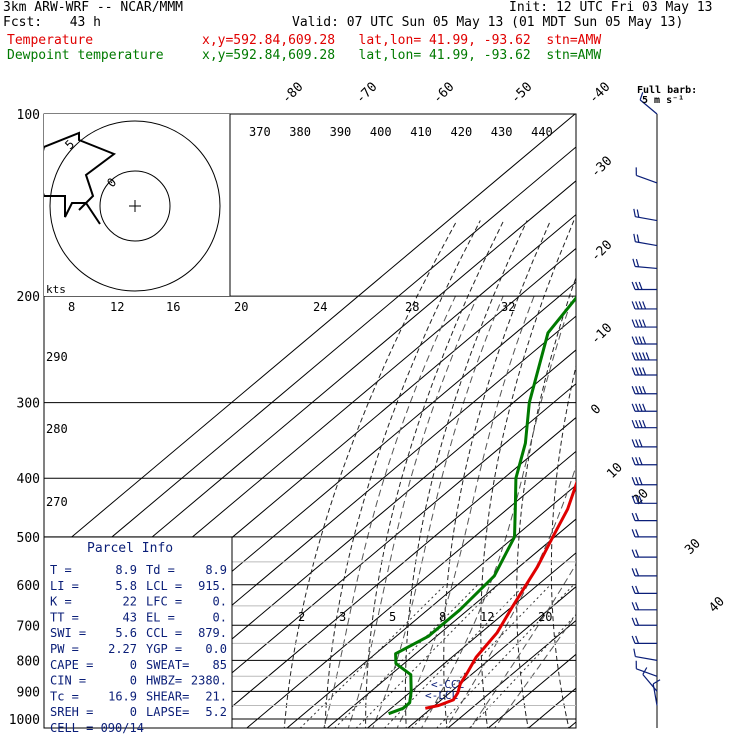  I want to click on isotherm-label: -70, so click(366, 93).